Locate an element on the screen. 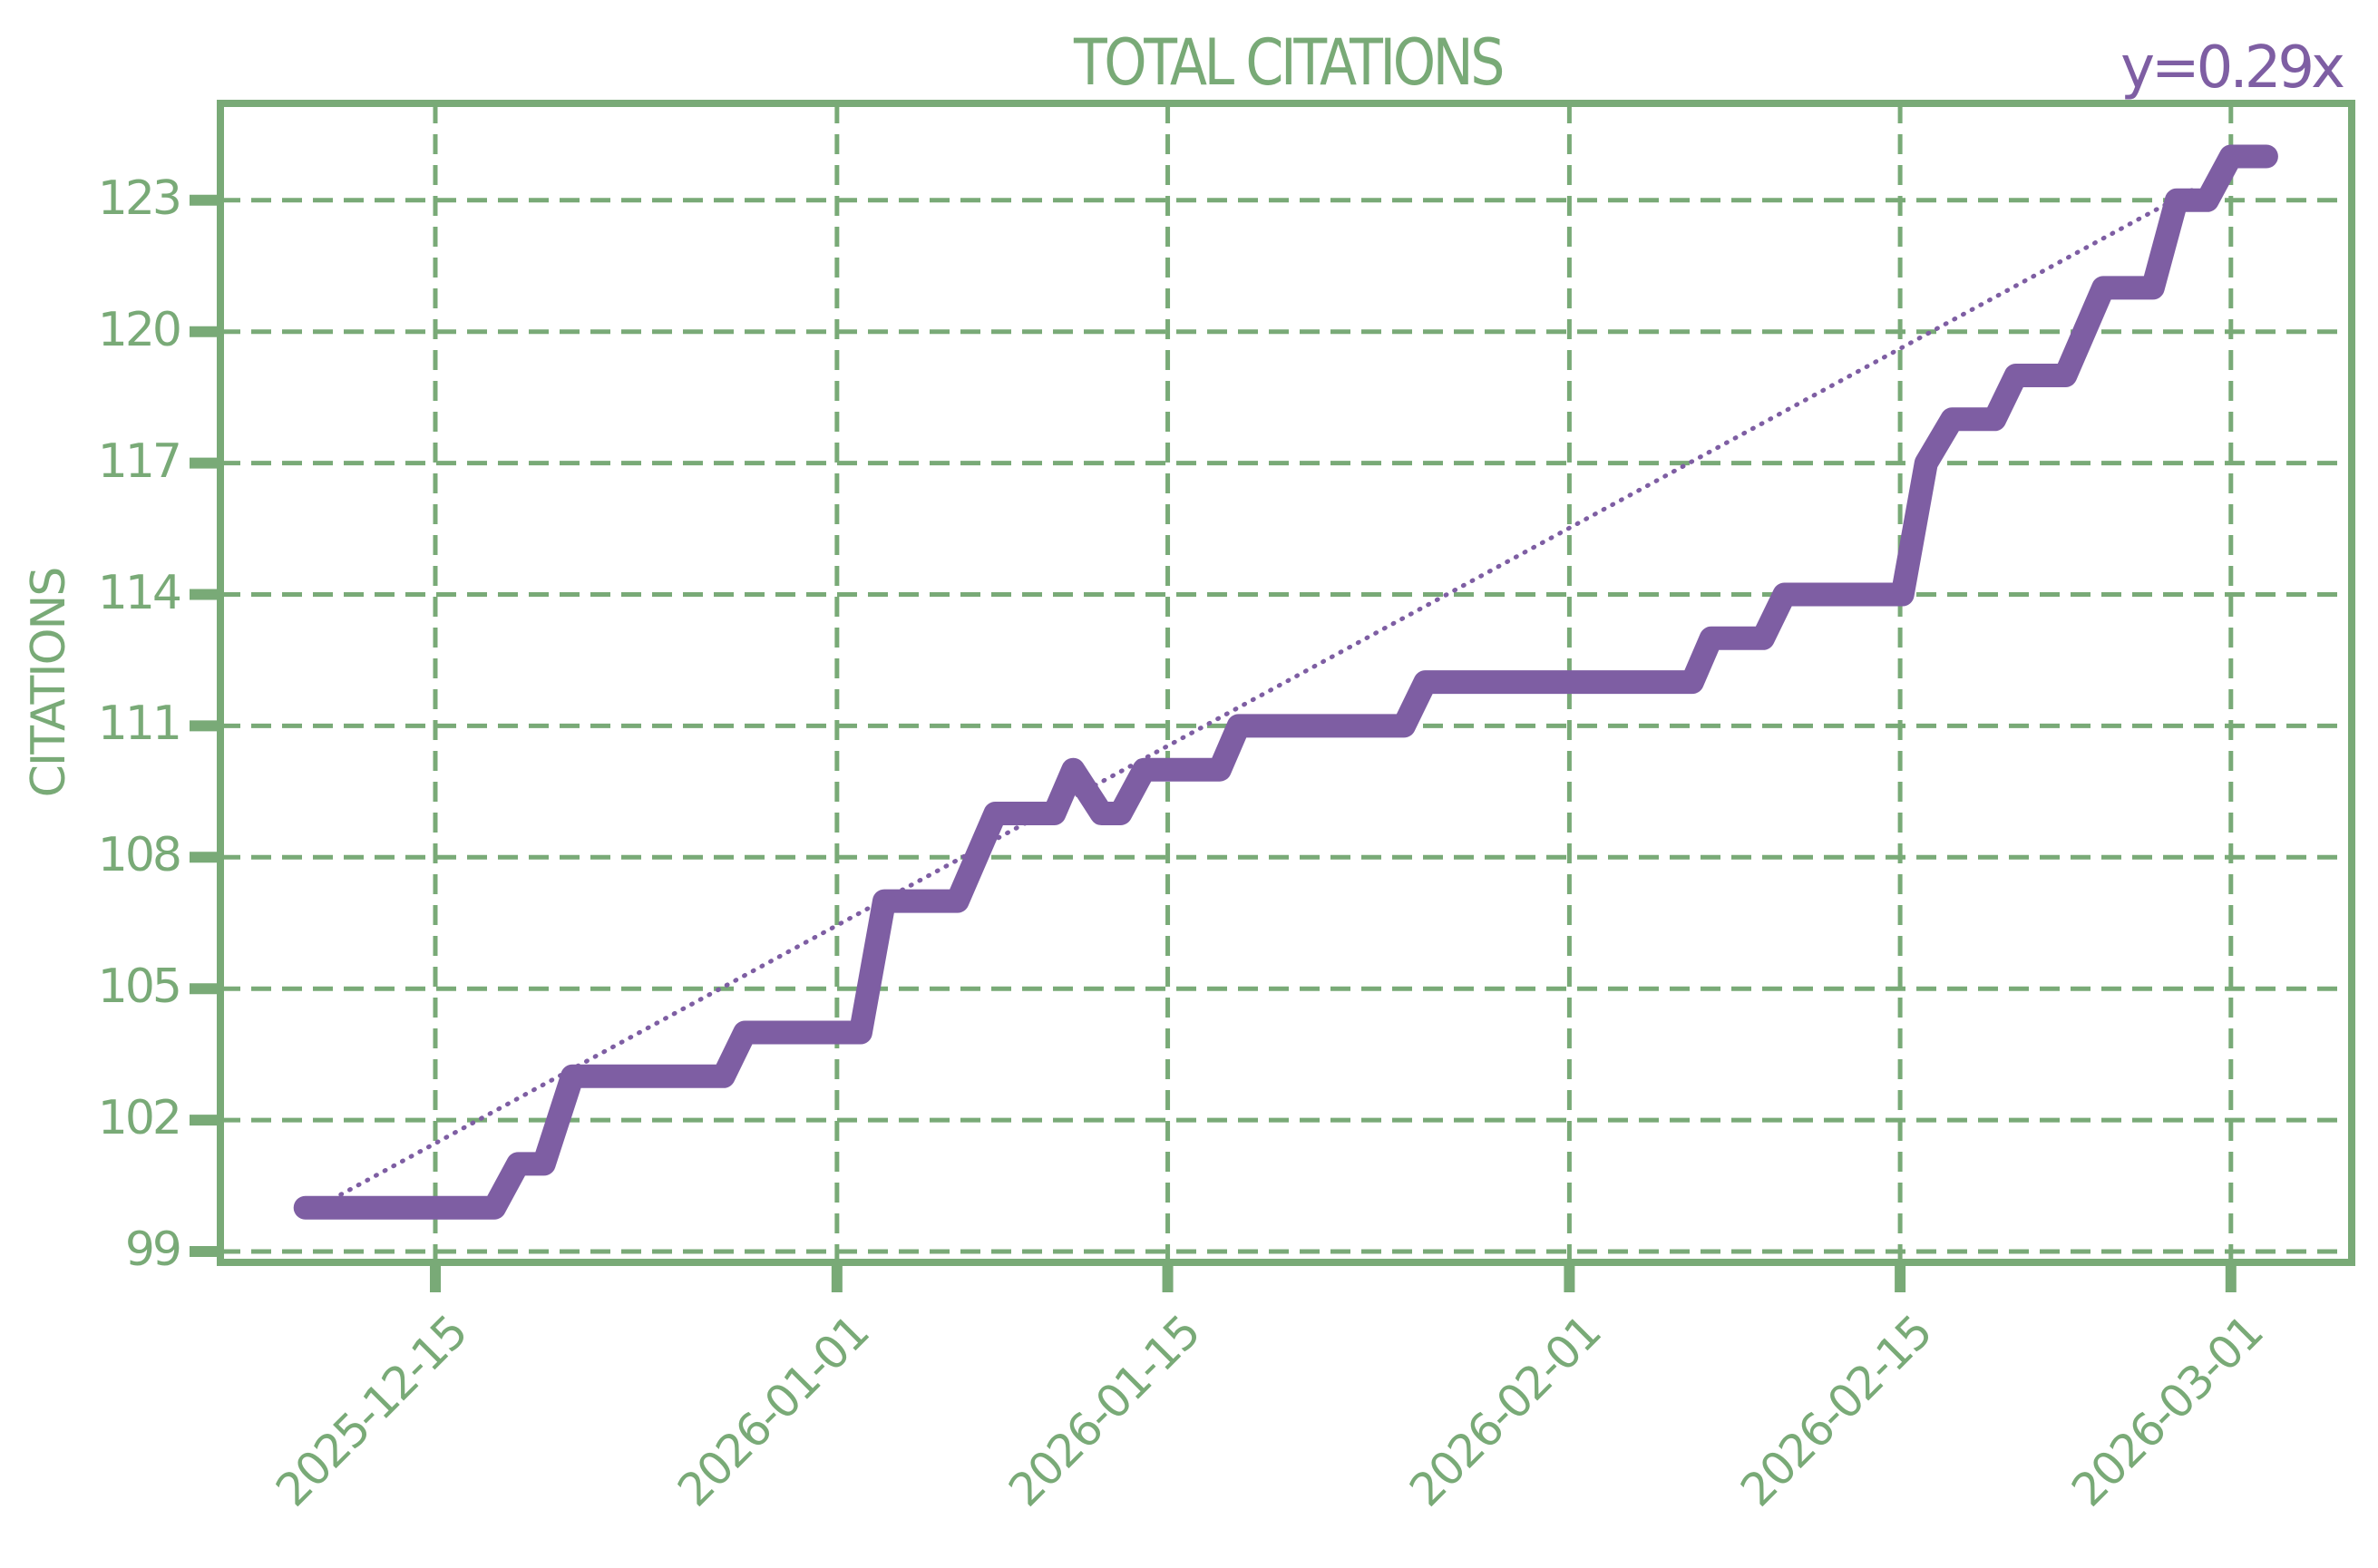 The height and width of the screenshot is (1568, 2378). y-tick-label: 120 is located at coordinates (139, 329).